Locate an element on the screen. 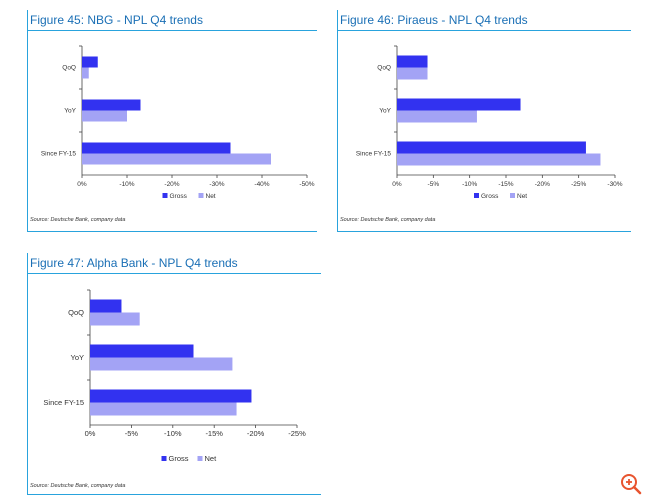 Image resolution: width=650 pixels, height=501 pixels. figure-title: Figure 47: Alpha Bank - NPL Q4 trends is located at coordinates (134, 263).